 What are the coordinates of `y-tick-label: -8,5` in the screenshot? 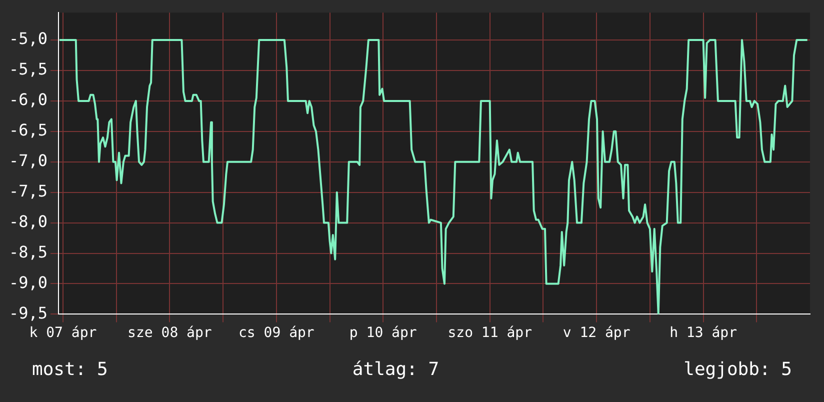 It's located at (28, 252).